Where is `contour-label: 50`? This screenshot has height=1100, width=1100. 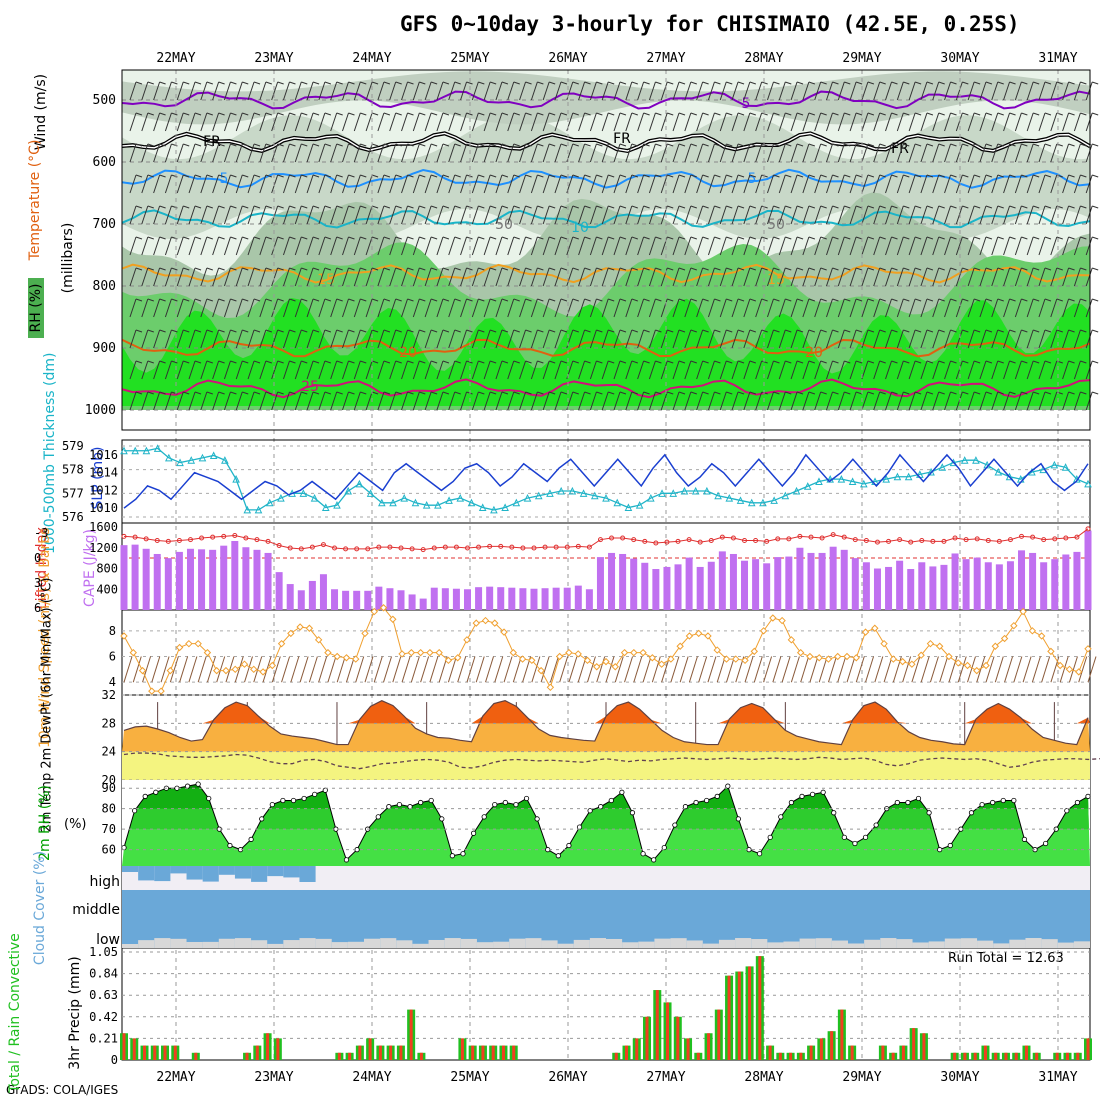 contour-label: 50 is located at coordinates (776, 225).